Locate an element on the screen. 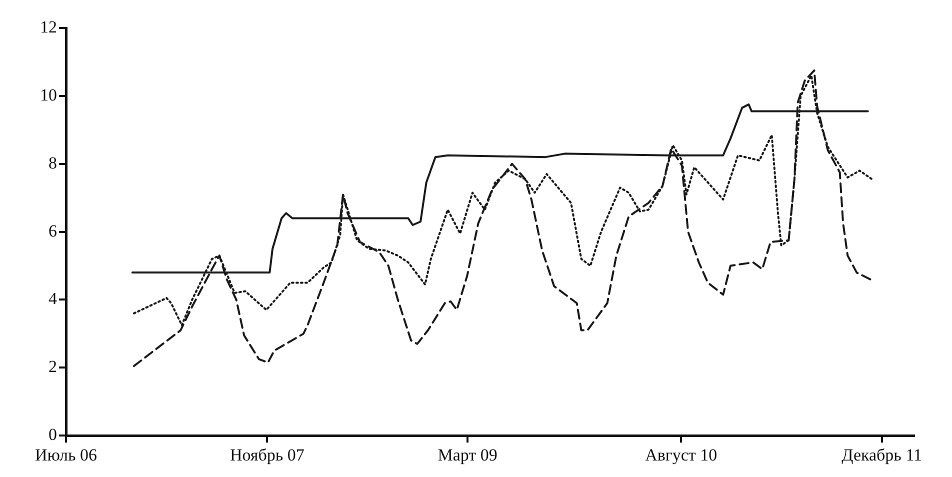 This screenshot has height=477, width=952. x-tick-label: Ноябрь 07 is located at coordinates (267, 454).